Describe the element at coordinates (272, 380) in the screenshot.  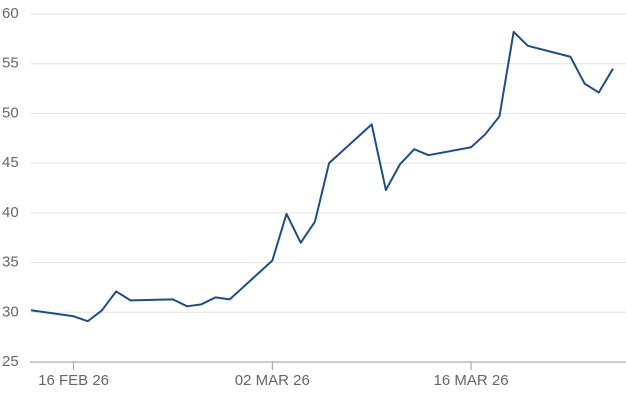
I see `x-tick-label: 02 MAR 26` at that location.